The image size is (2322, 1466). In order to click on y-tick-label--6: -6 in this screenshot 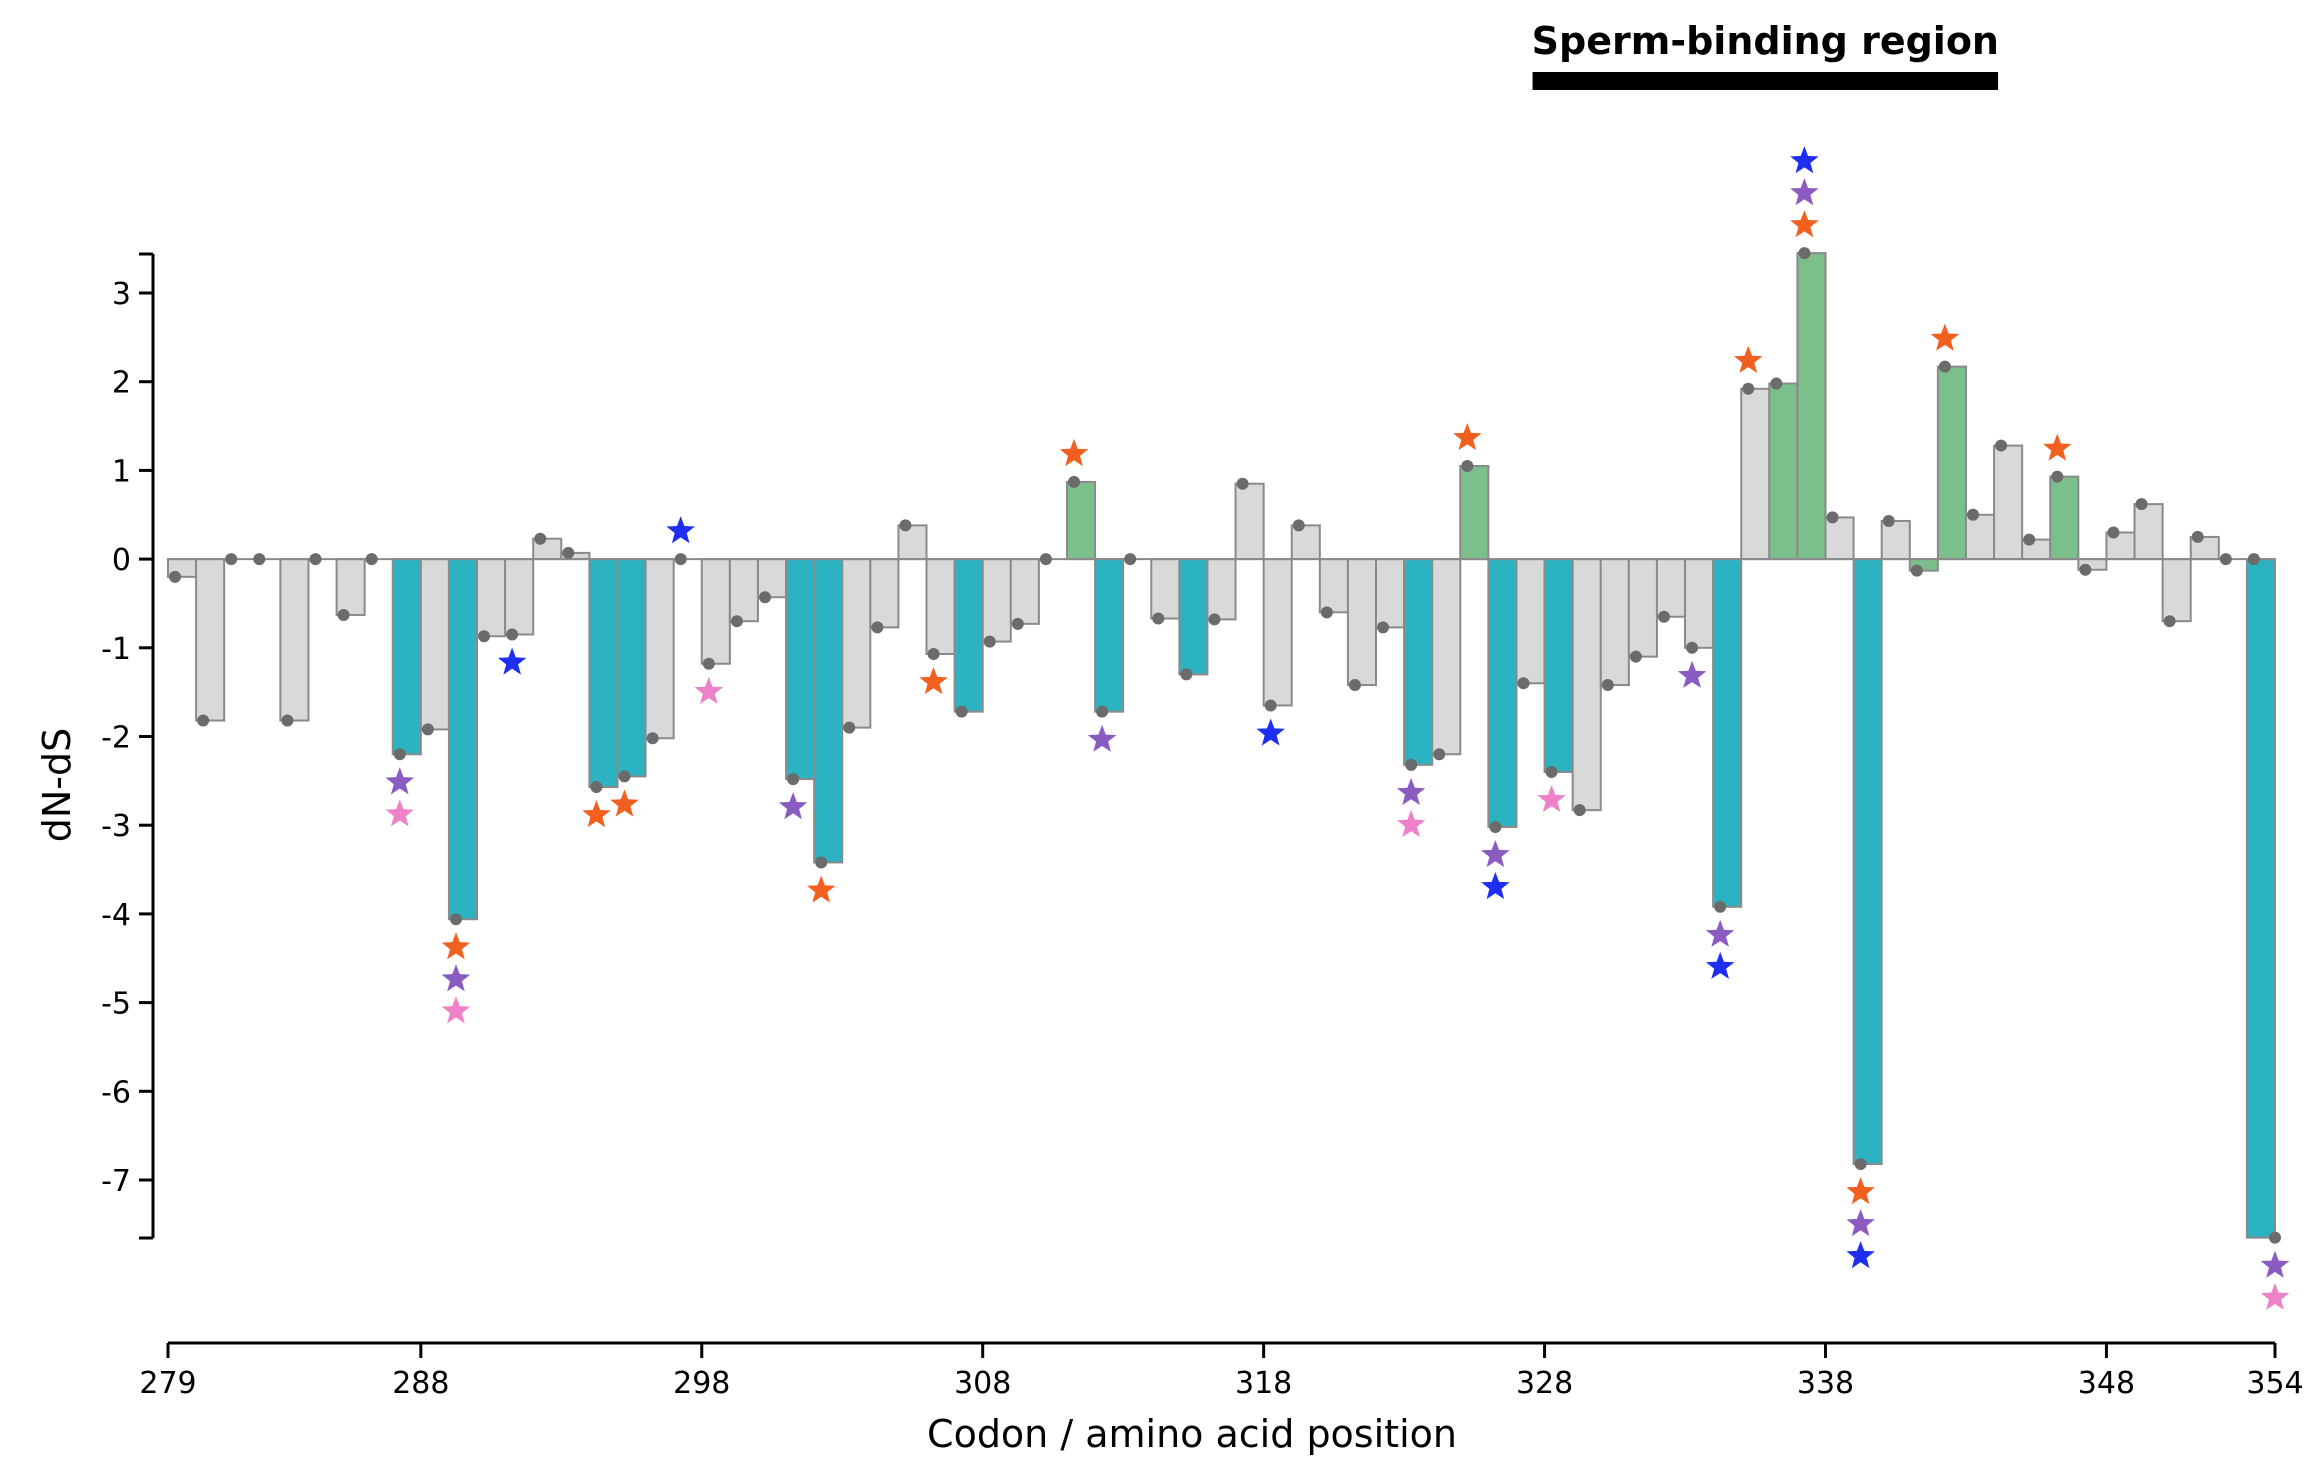, I will do `click(116, 1092)`.